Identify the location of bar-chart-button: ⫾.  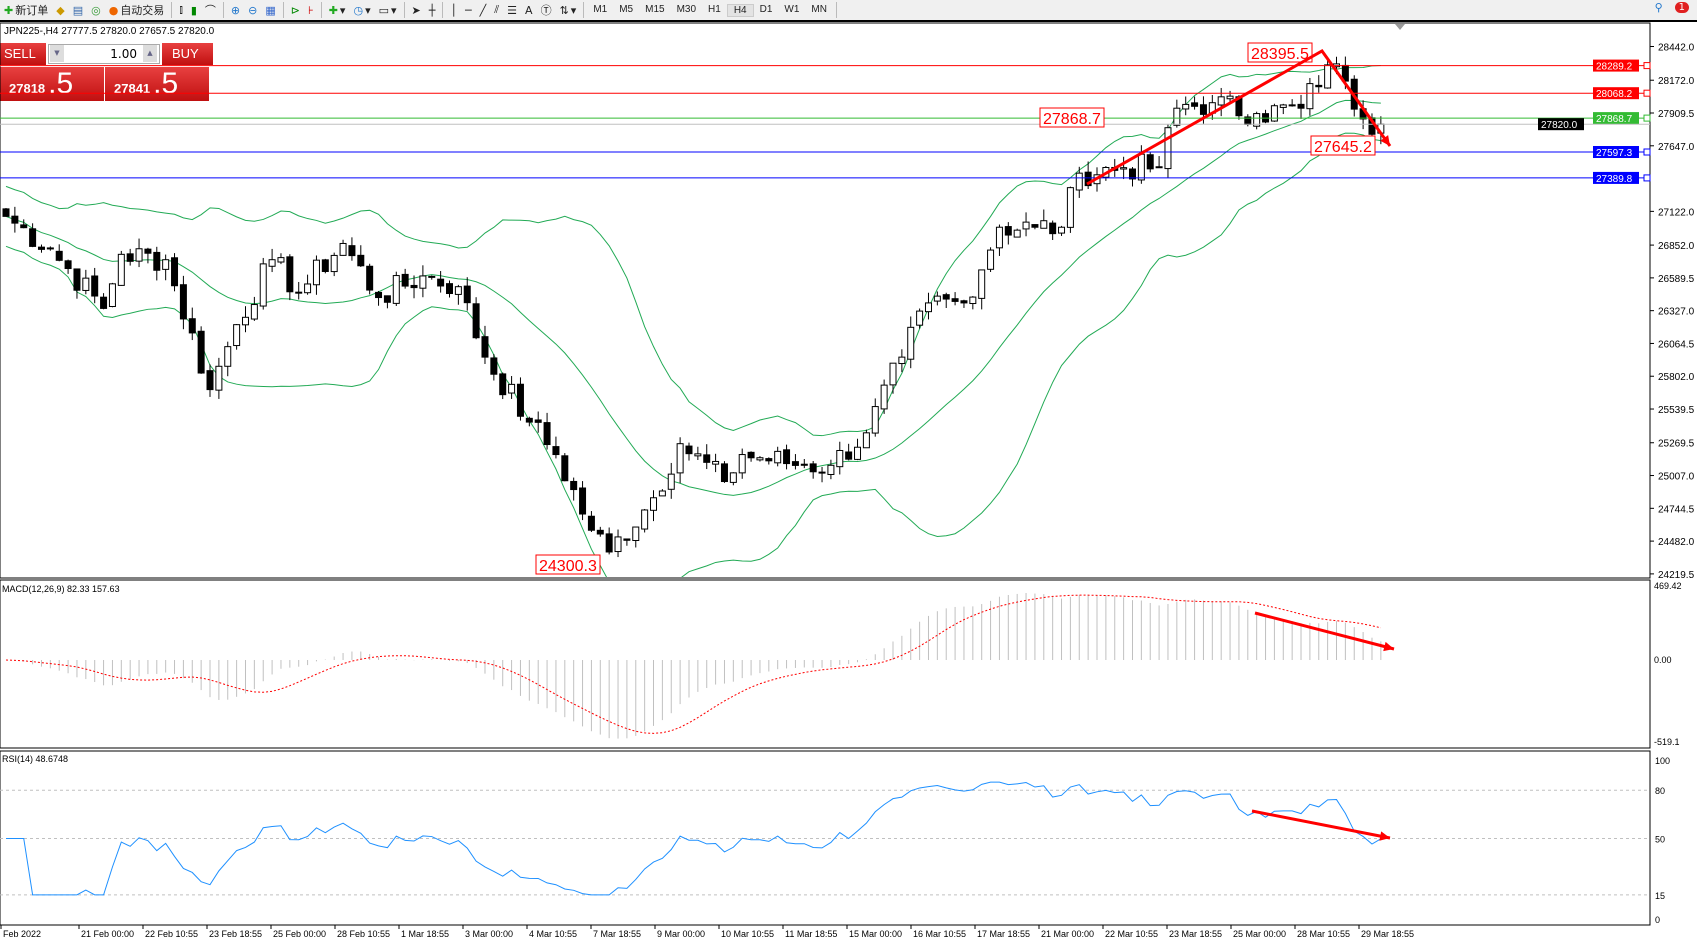
(181, 10).